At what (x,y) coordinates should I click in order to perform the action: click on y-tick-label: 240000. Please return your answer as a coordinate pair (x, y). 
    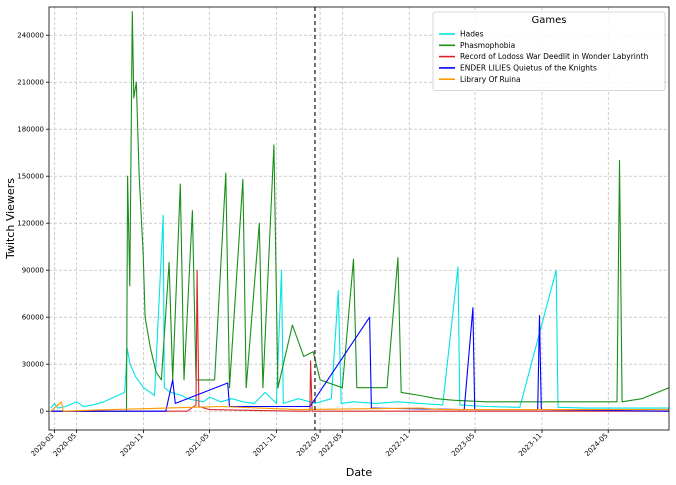
    Looking at the image, I should click on (30, 36).